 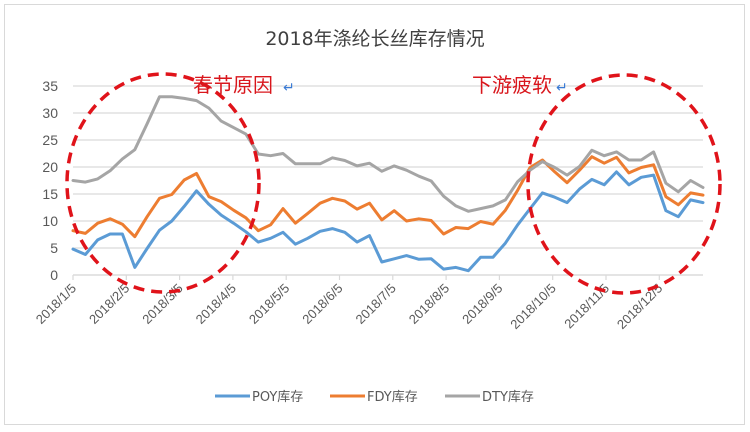 What do you see at coordinates (163, 183) in the screenshot?
I see `highlight-circle-left` at bounding box center [163, 183].